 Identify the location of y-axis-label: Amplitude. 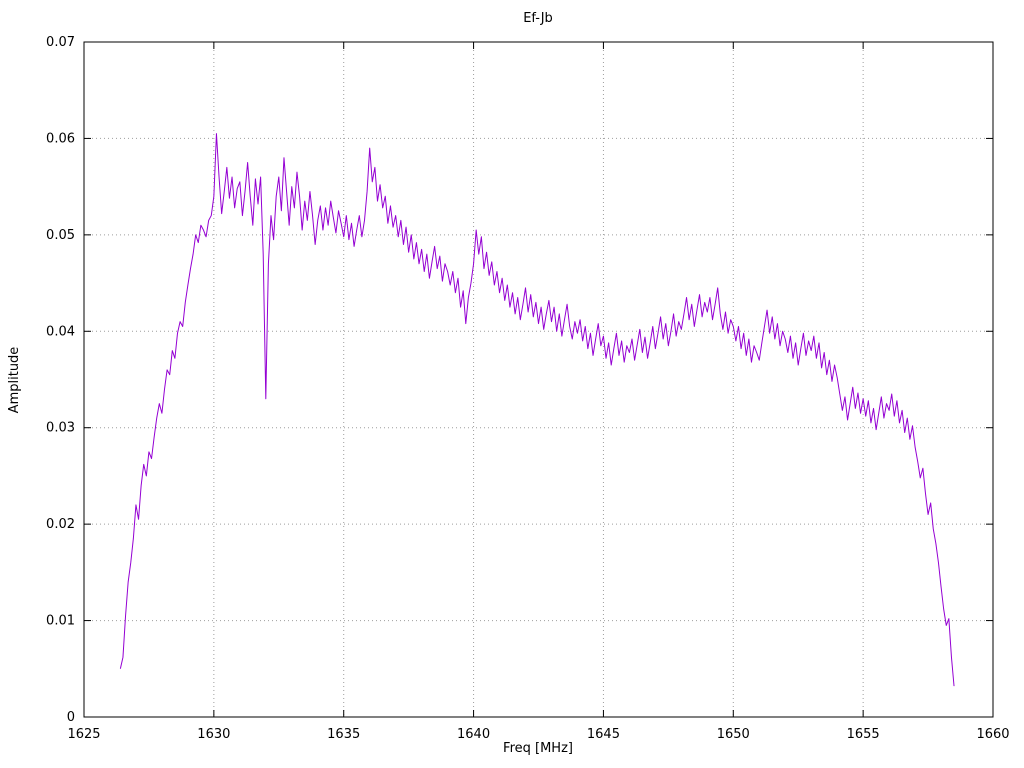
(14, 380).